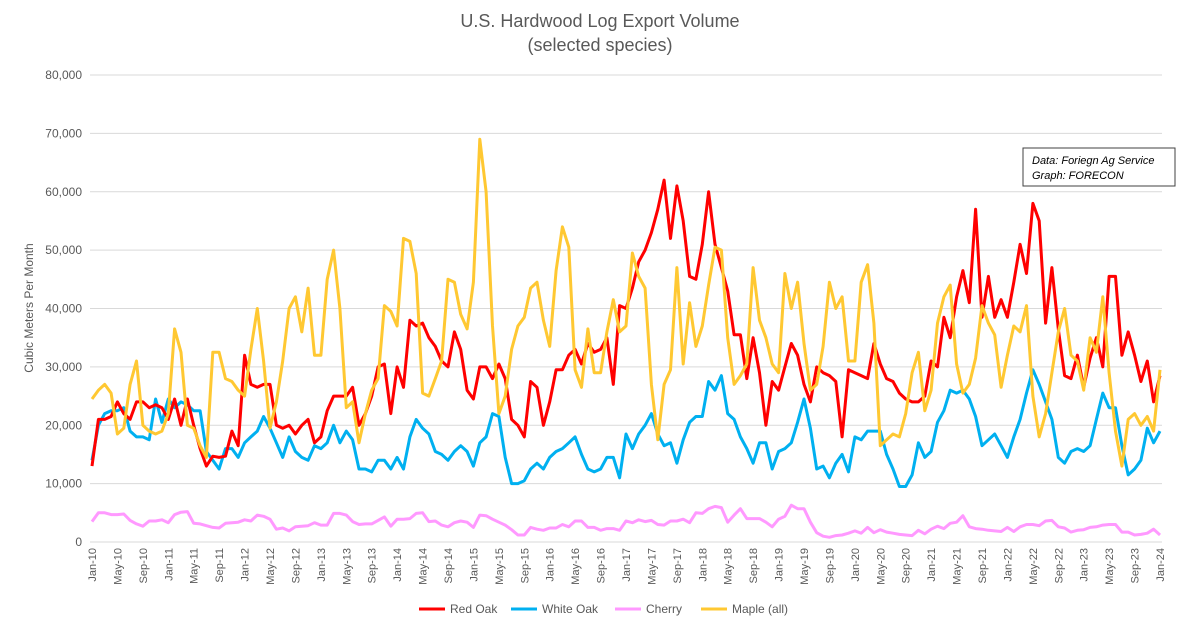  Describe the element at coordinates (599, 45) in the screenshot. I see `chart-subtitle: (selected species)` at that location.